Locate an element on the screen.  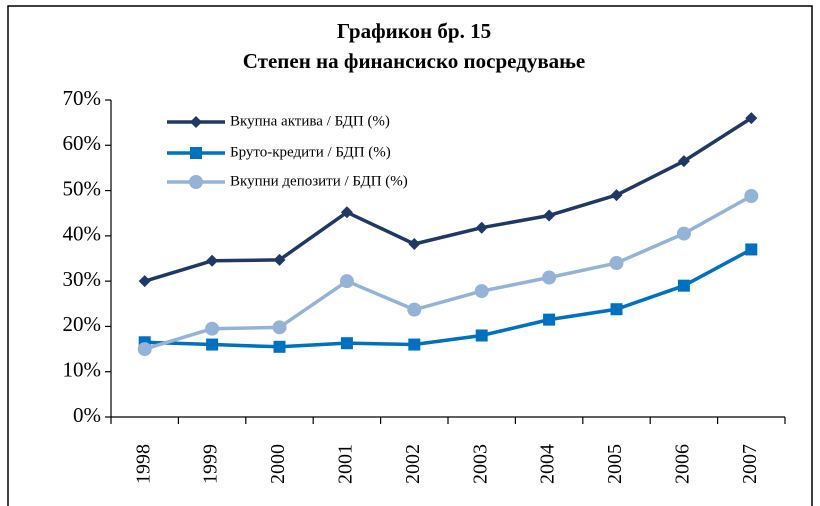
legend-label: Вкупни депозити / БДП (%) is located at coordinates (319, 181).